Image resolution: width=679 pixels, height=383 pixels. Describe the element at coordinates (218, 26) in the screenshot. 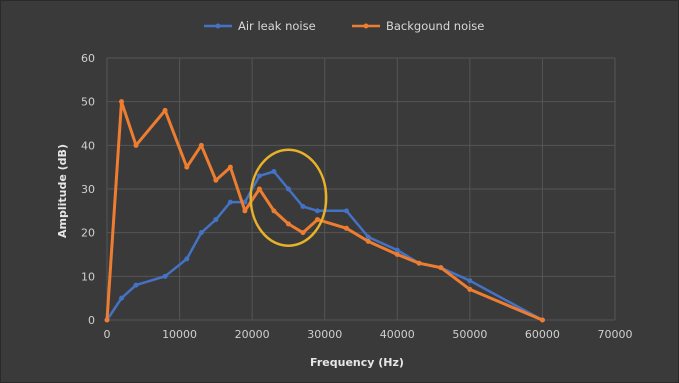

I see `legend-marker-air-leak` at that location.